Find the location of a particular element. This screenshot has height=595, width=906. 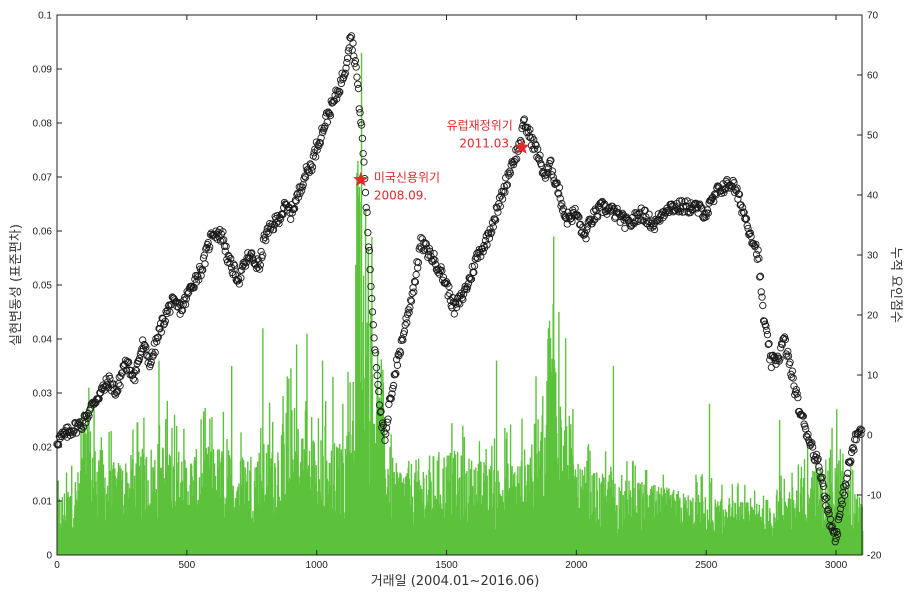

y-left-tick-label: 0 is located at coordinates (49, 556).